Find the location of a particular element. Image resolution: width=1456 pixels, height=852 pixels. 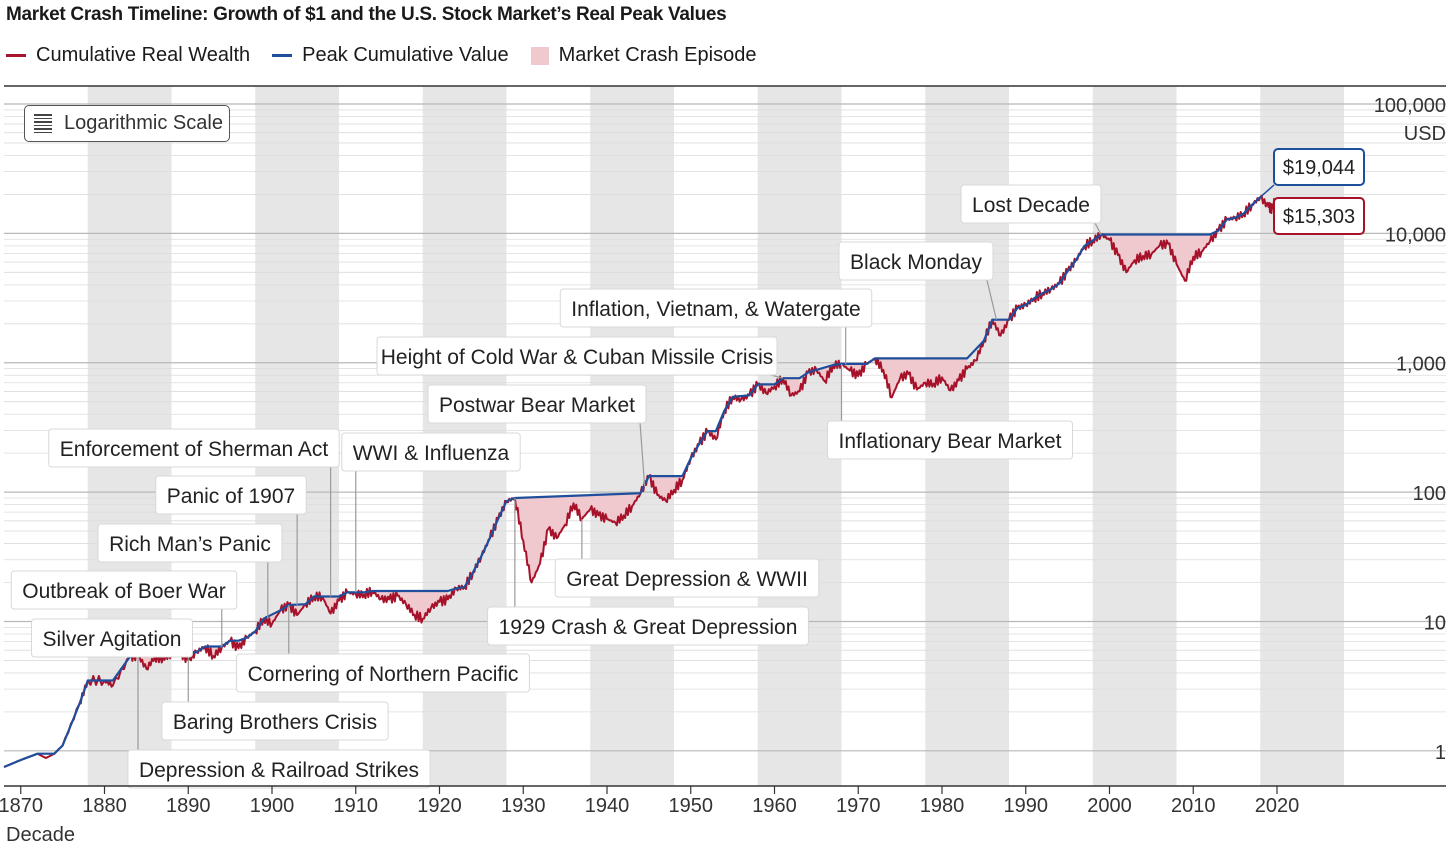

x-tick-label: 1930 is located at coordinates (523, 806).